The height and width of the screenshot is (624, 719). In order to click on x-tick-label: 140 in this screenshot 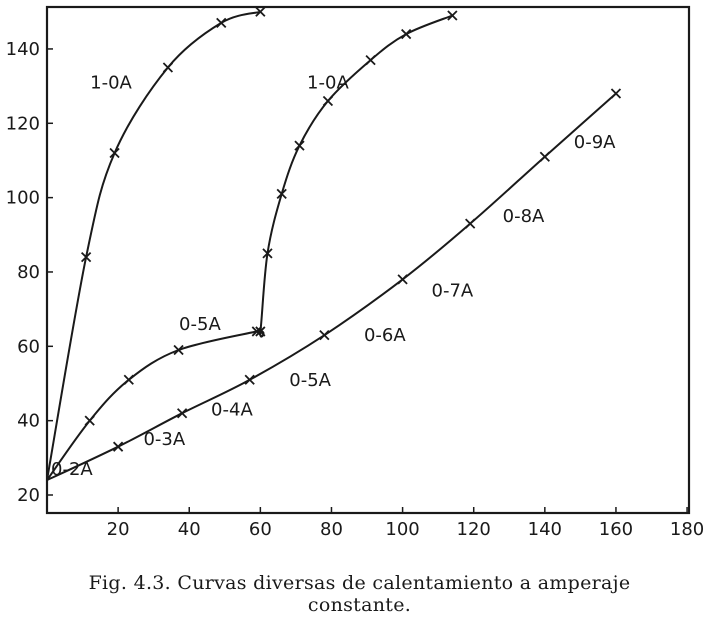, I will do `click(545, 529)`.